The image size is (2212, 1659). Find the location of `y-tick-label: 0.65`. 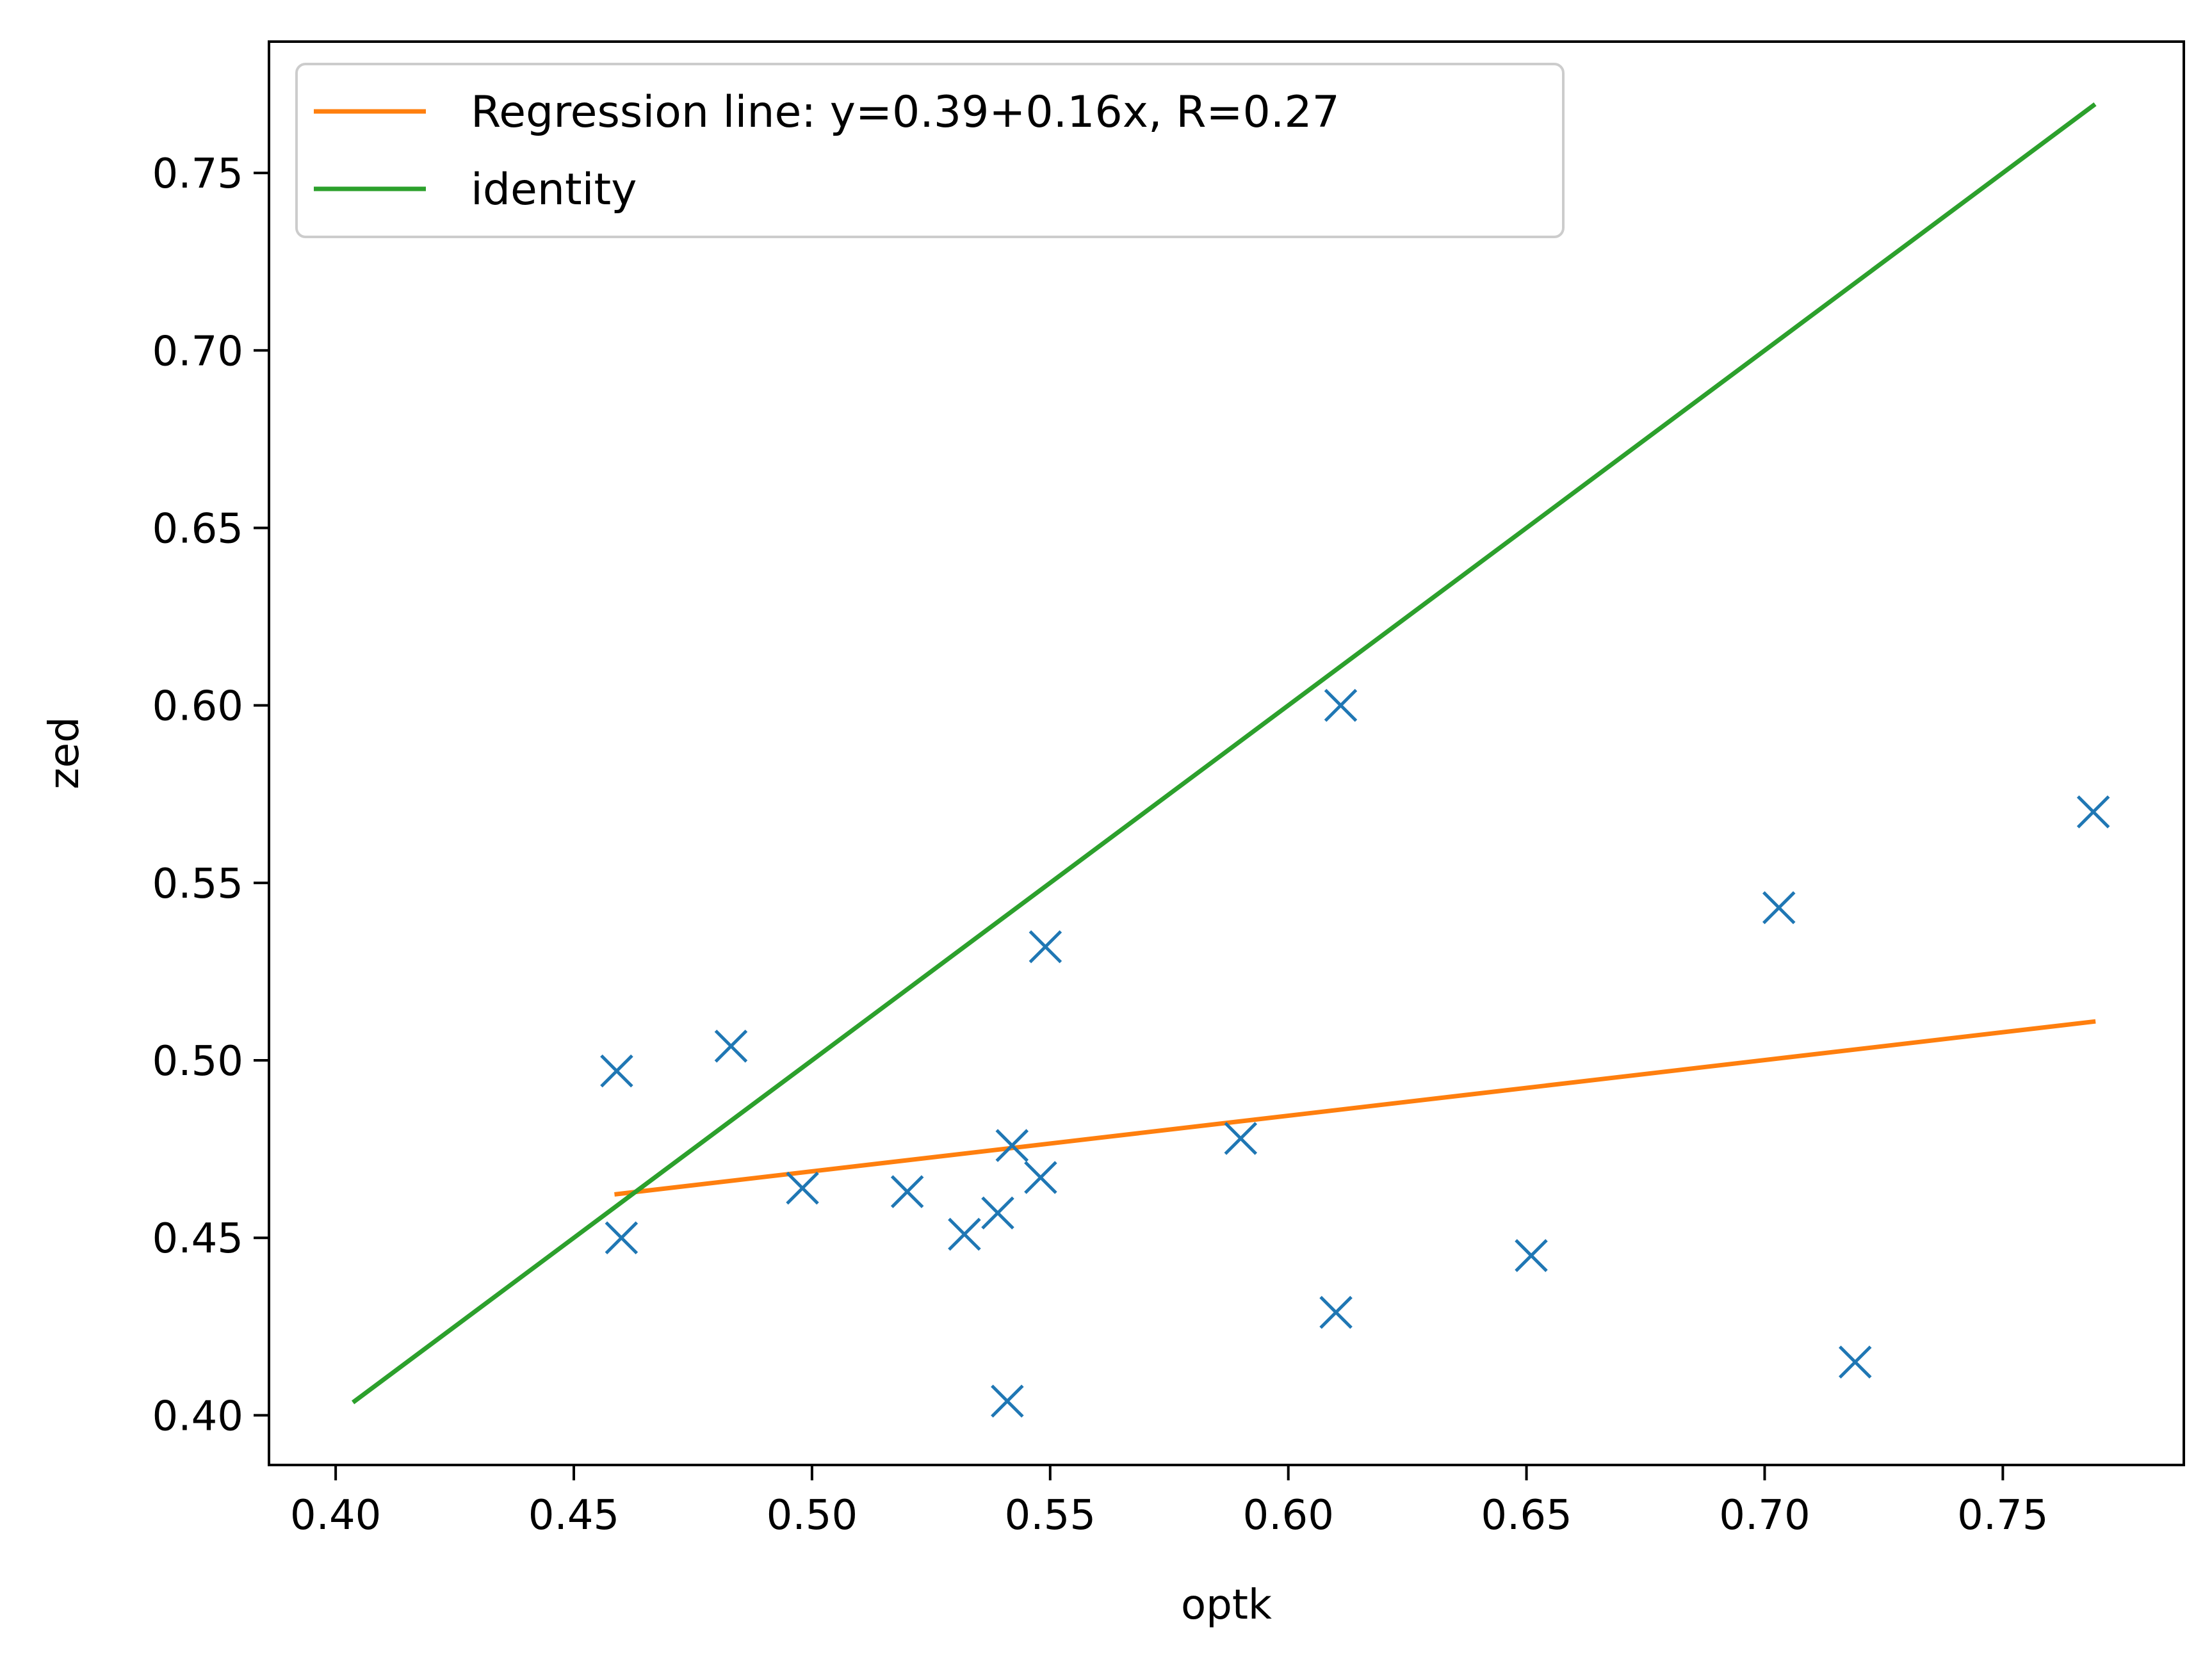

y-tick-label: 0.65 is located at coordinates (198, 529).